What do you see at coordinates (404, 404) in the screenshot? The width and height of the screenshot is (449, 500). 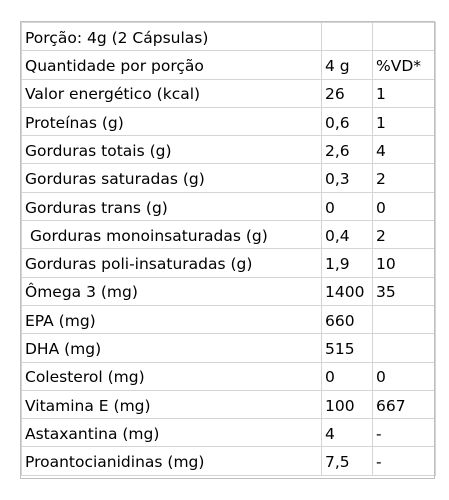 I see `nutrient-vd: 667` at bounding box center [404, 404].